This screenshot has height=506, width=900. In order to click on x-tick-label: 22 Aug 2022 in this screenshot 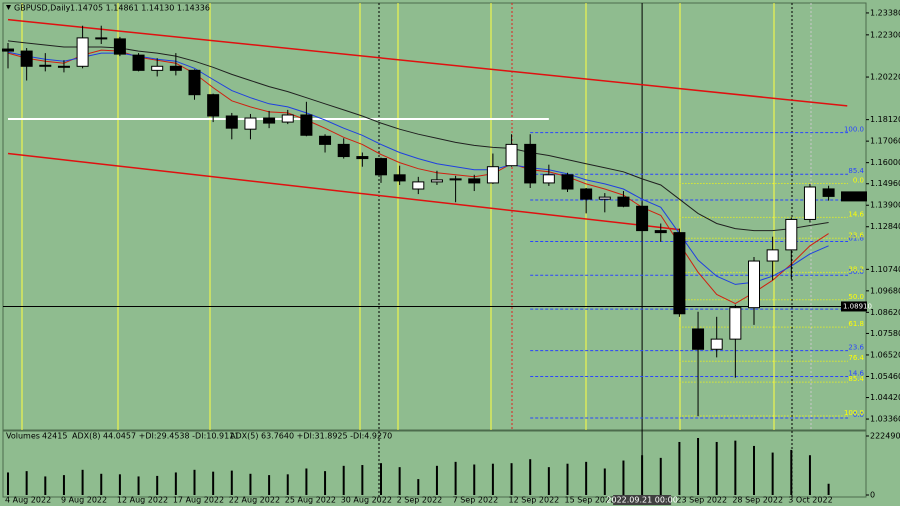, I will do `click(254, 500)`.